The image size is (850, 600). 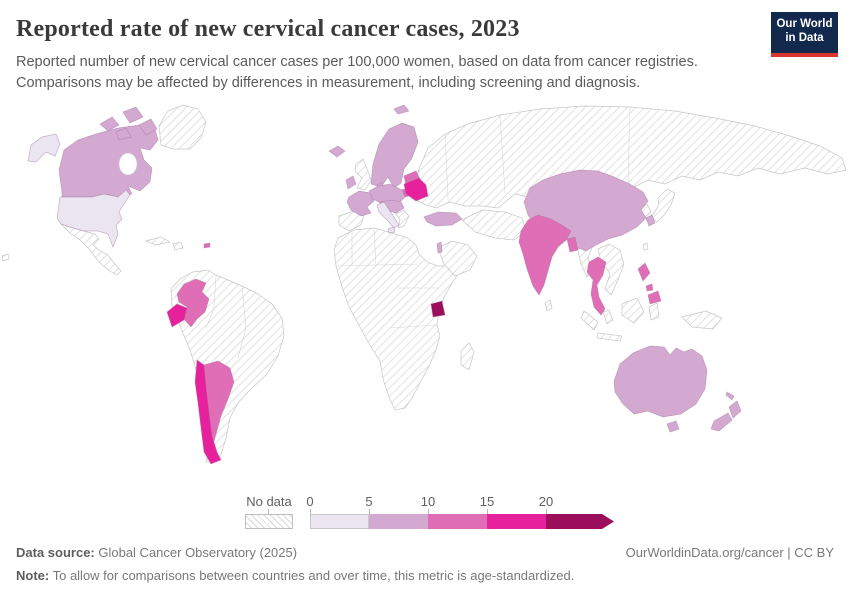 I want to click on map-region-united-kingdom, so click(x=363, y=174).